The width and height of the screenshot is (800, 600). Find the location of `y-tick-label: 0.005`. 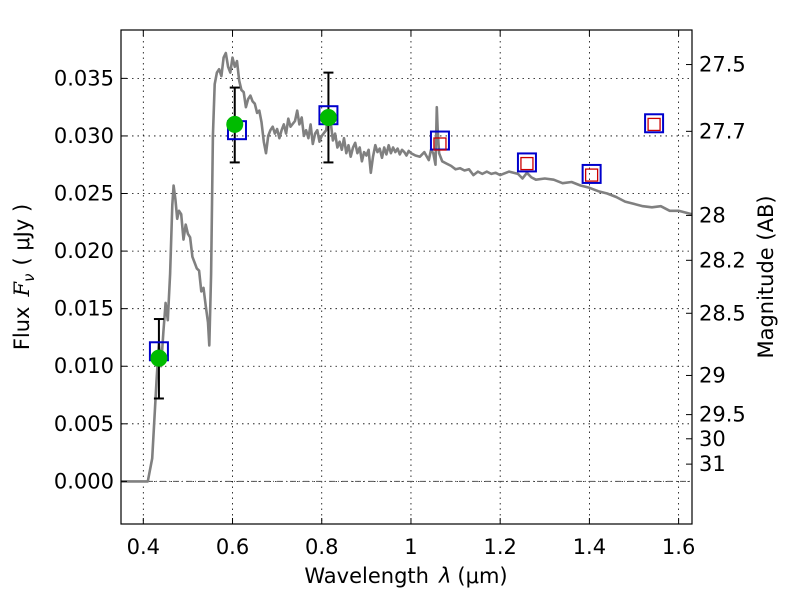

y-tick-label: 0.005 is located at coordinates (84, 424).